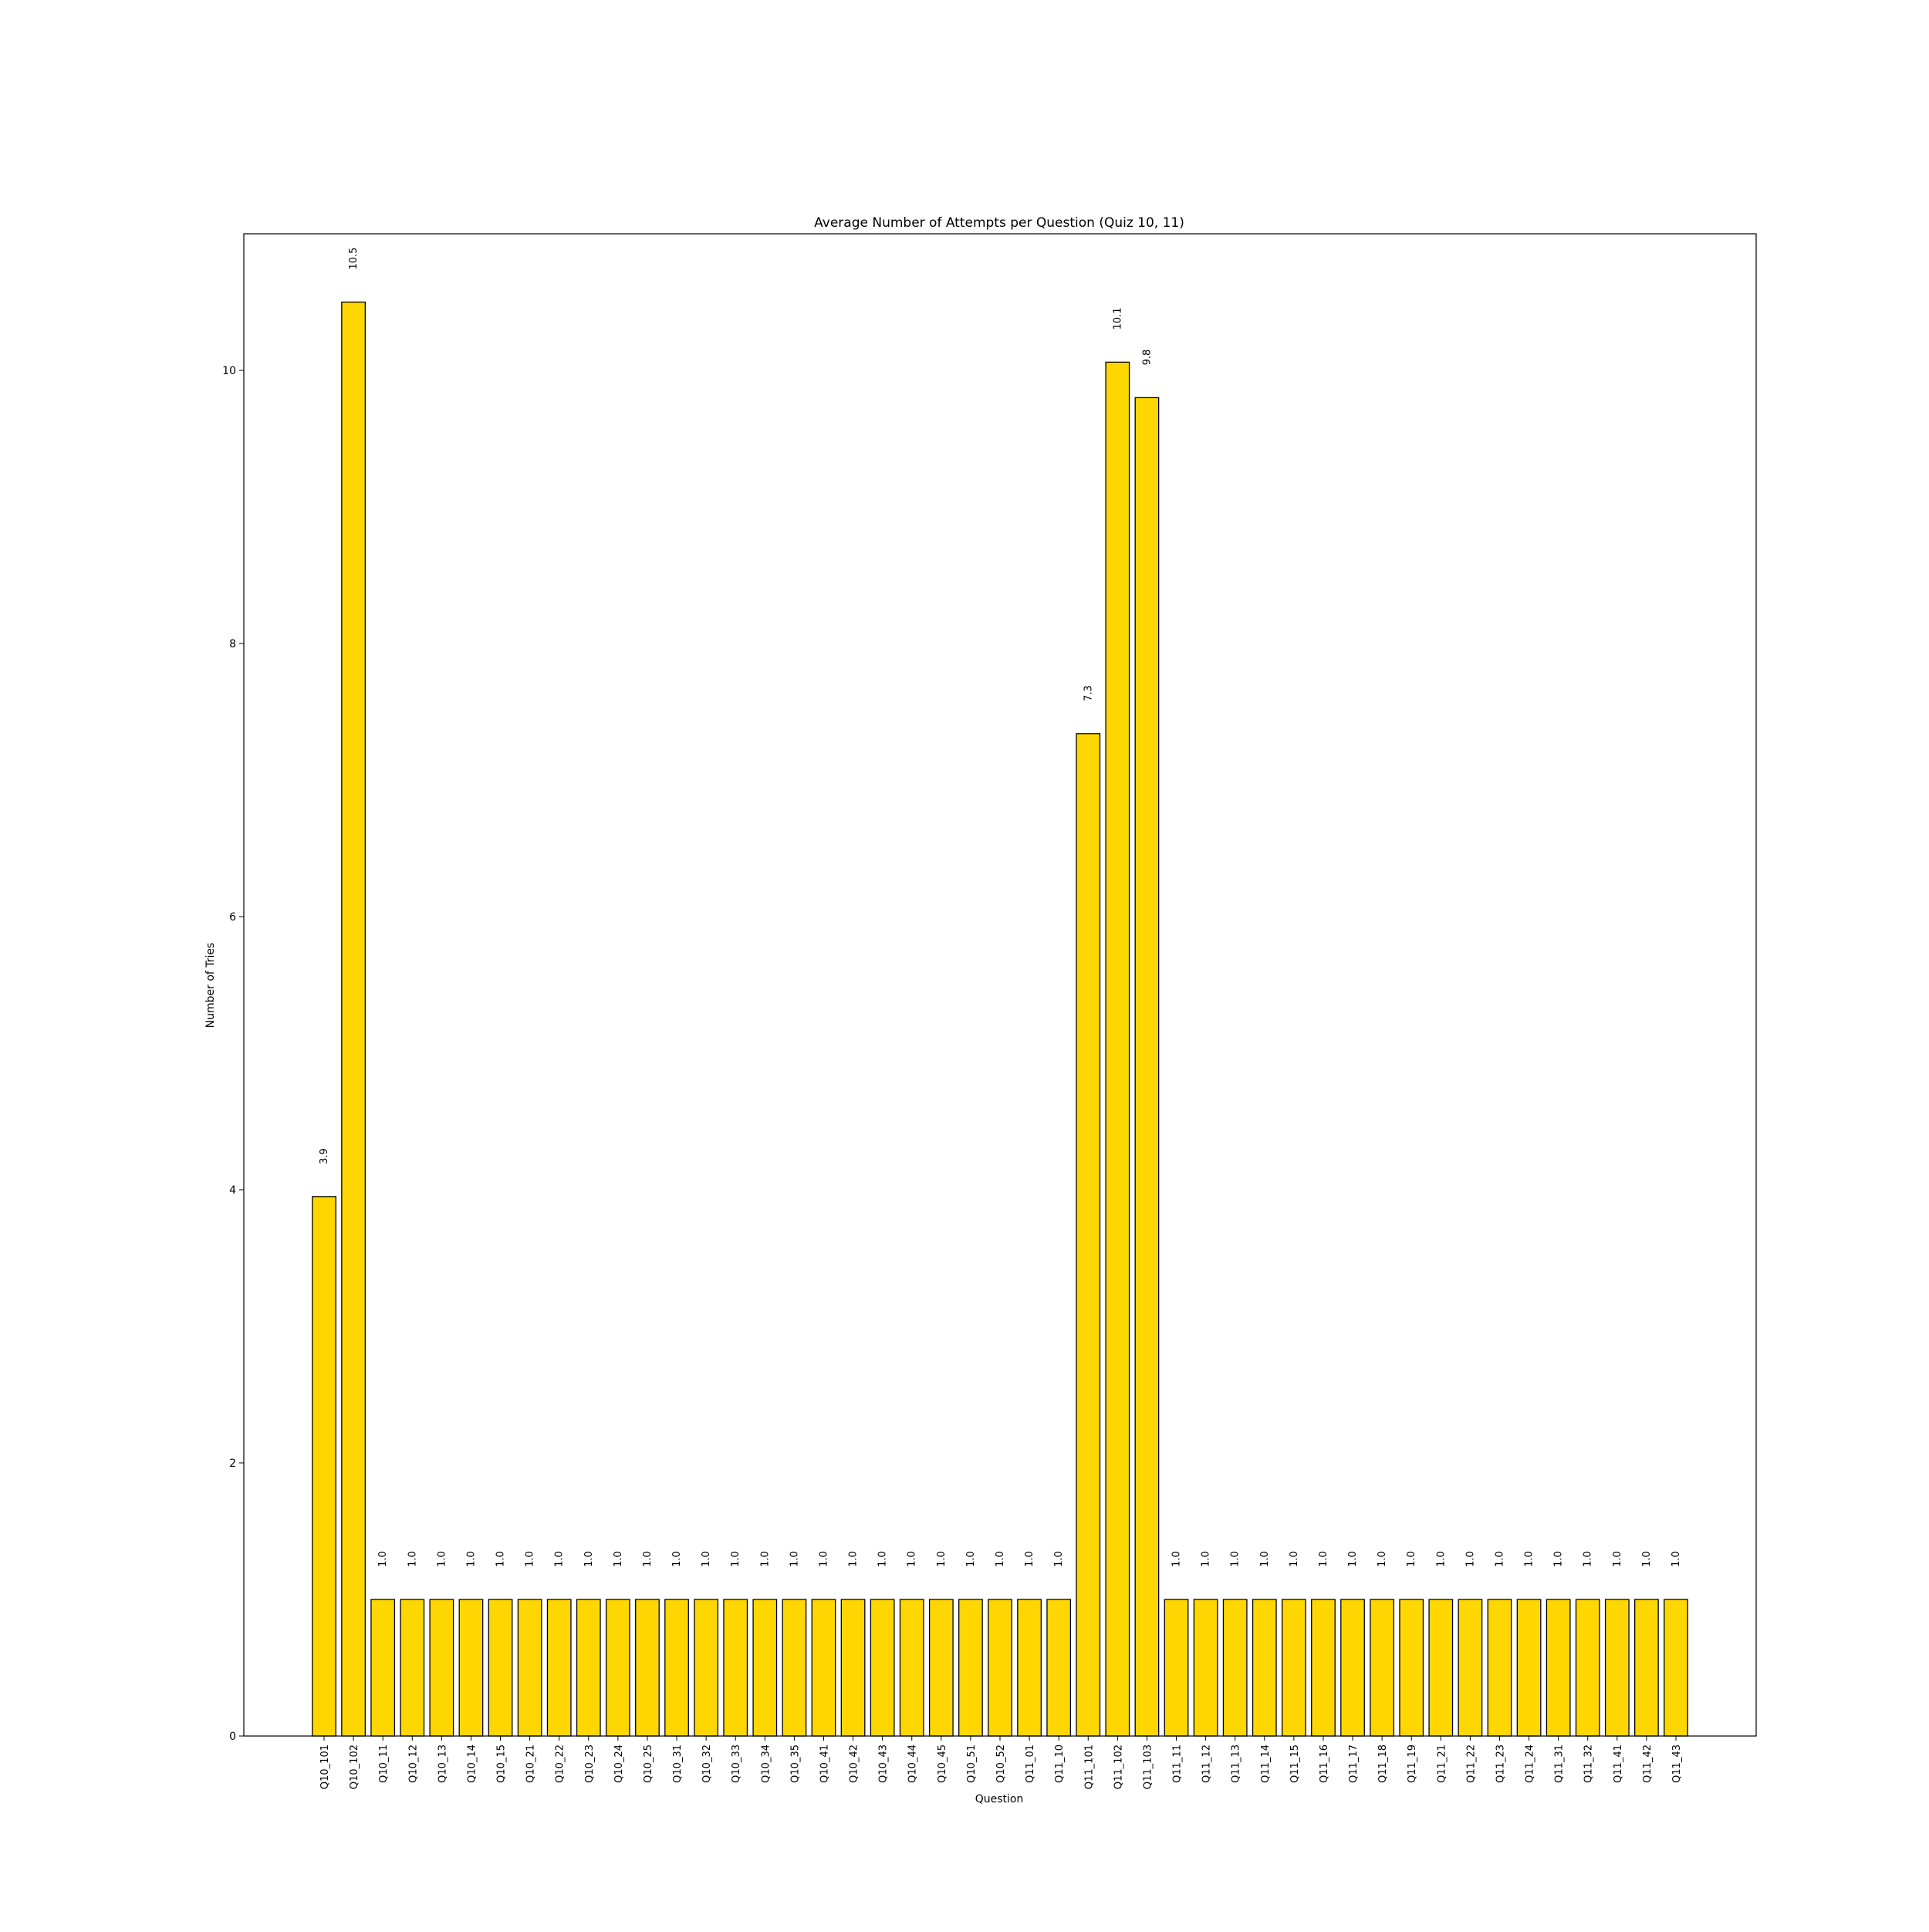 This screenshot has height=1932, width=1929. Describe the element at coordinates (589, 1559) in the screenshot. I see `data-label-Q10_23: 1.0` at that location.